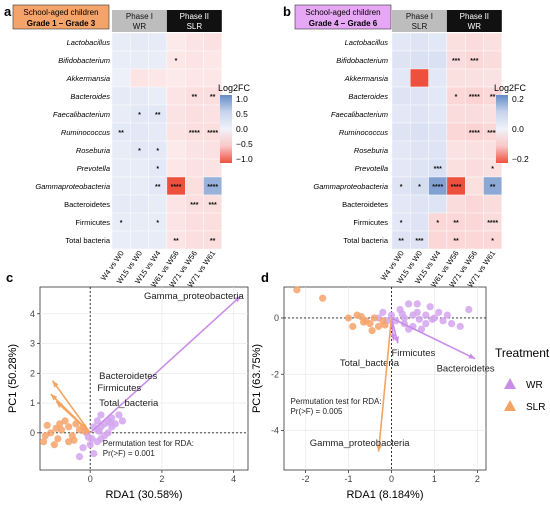 The height and width of the screenshot is (512, 550). I want to click on phase-sub-label: SLR, so click(420, 26).